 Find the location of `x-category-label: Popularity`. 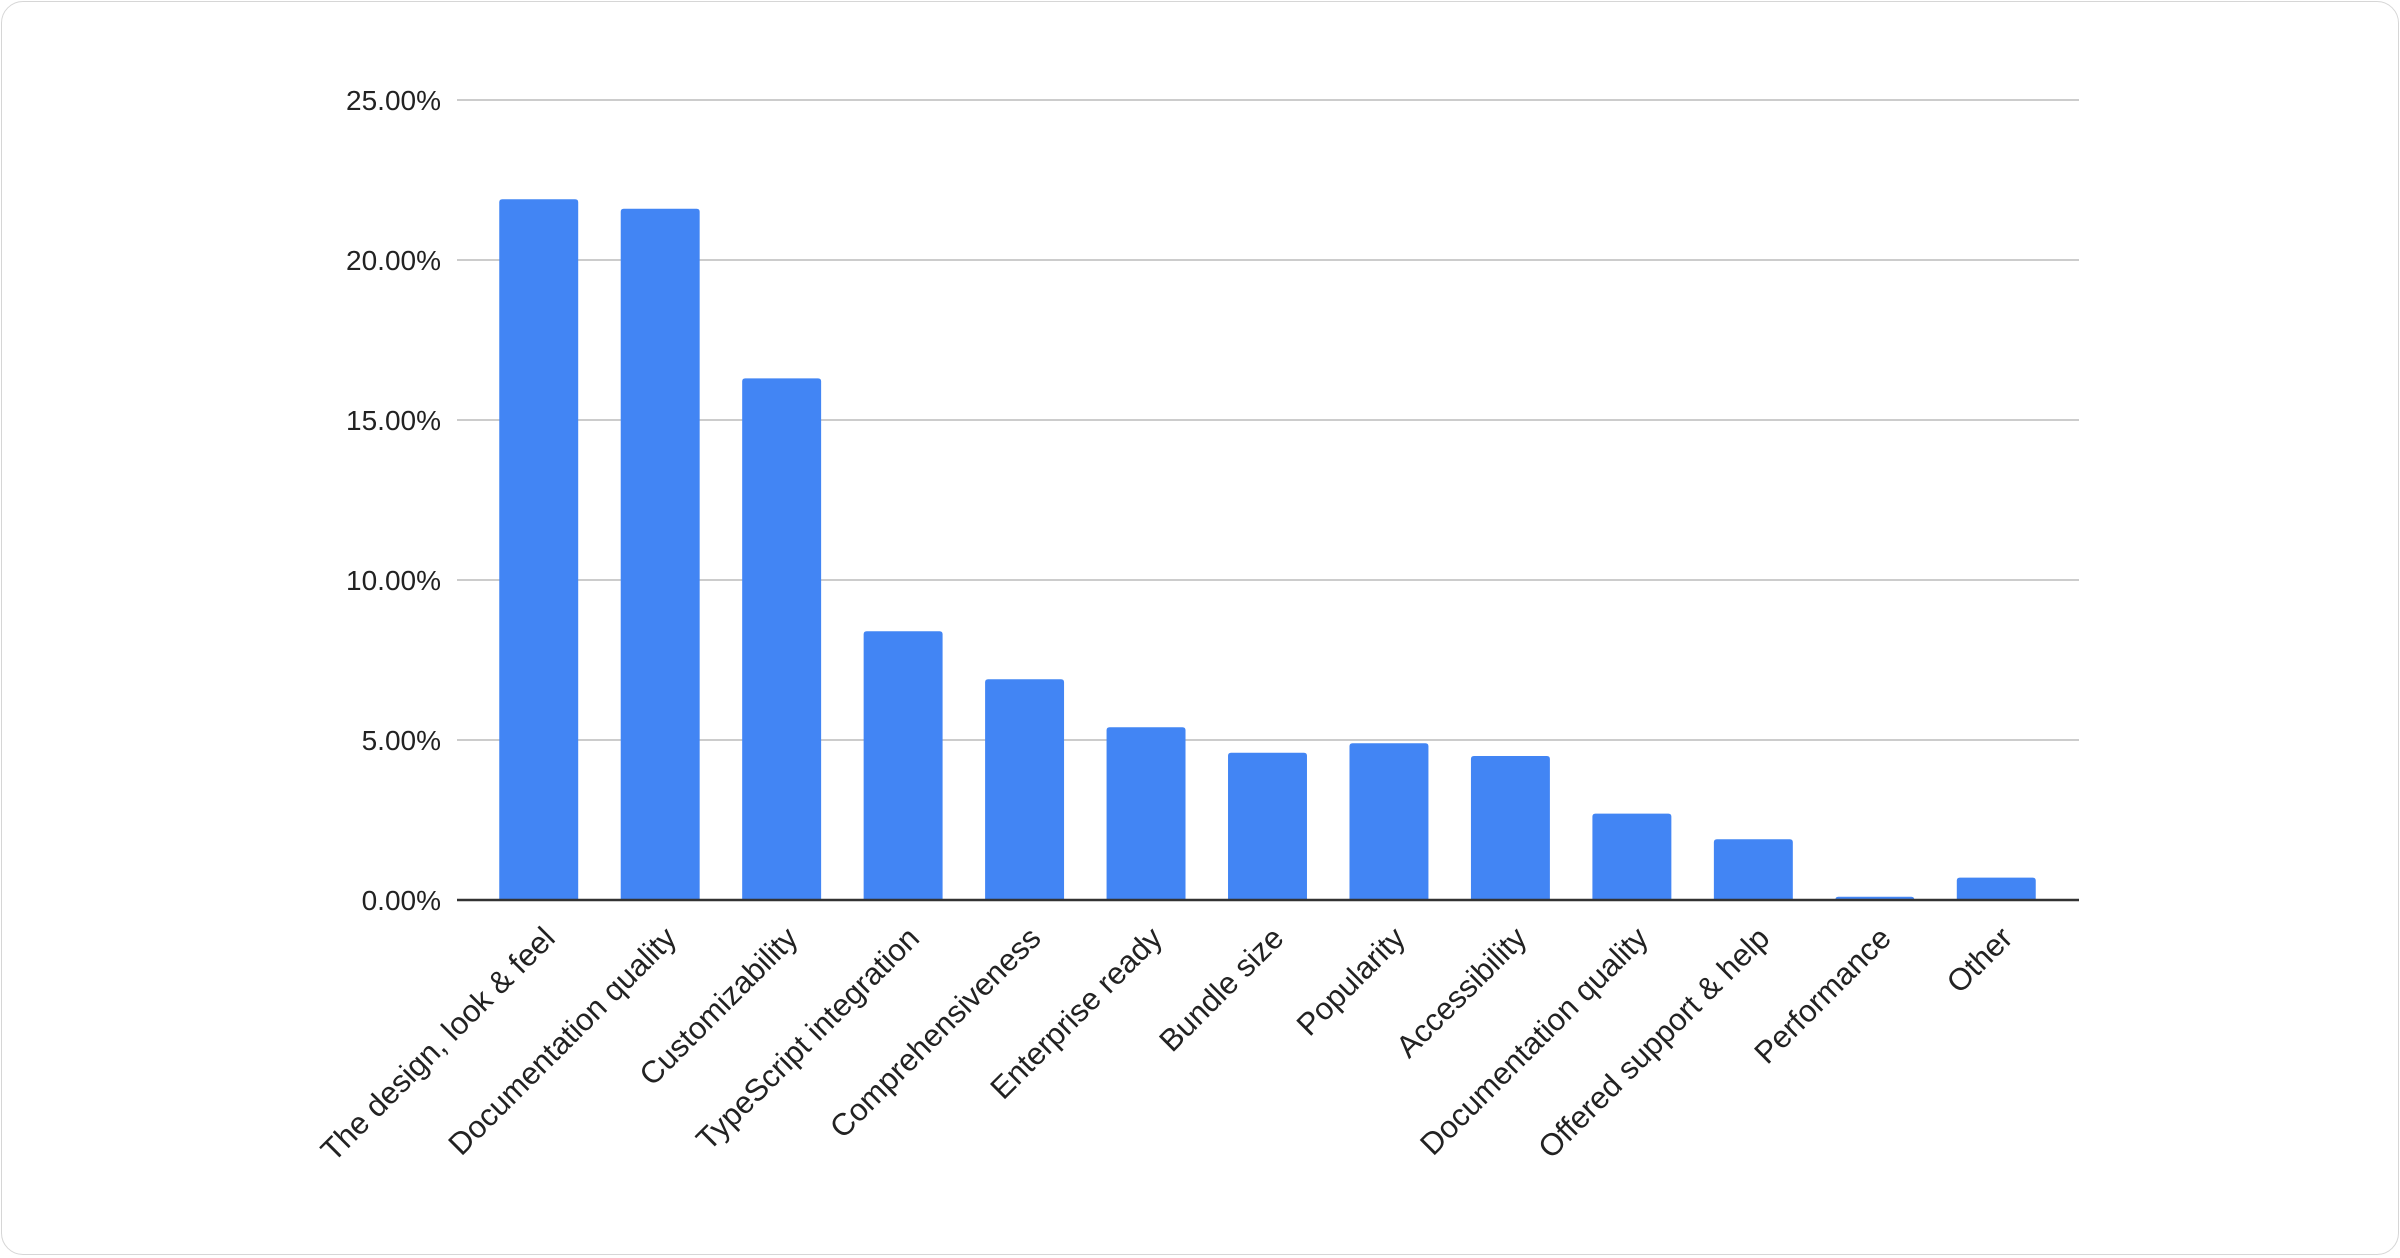

x-category-label: Popularity is located at coordinates (1351, 981).